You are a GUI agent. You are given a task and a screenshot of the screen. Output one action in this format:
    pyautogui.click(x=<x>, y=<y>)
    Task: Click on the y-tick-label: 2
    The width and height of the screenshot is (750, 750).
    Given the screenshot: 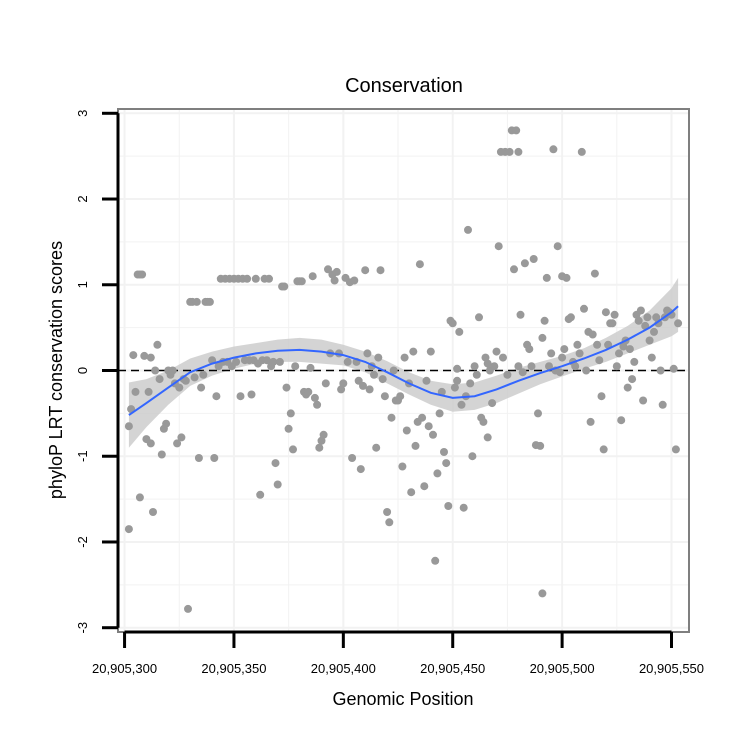 What is the action you would take?
    pyautogui.click(x=82, y=198)
    